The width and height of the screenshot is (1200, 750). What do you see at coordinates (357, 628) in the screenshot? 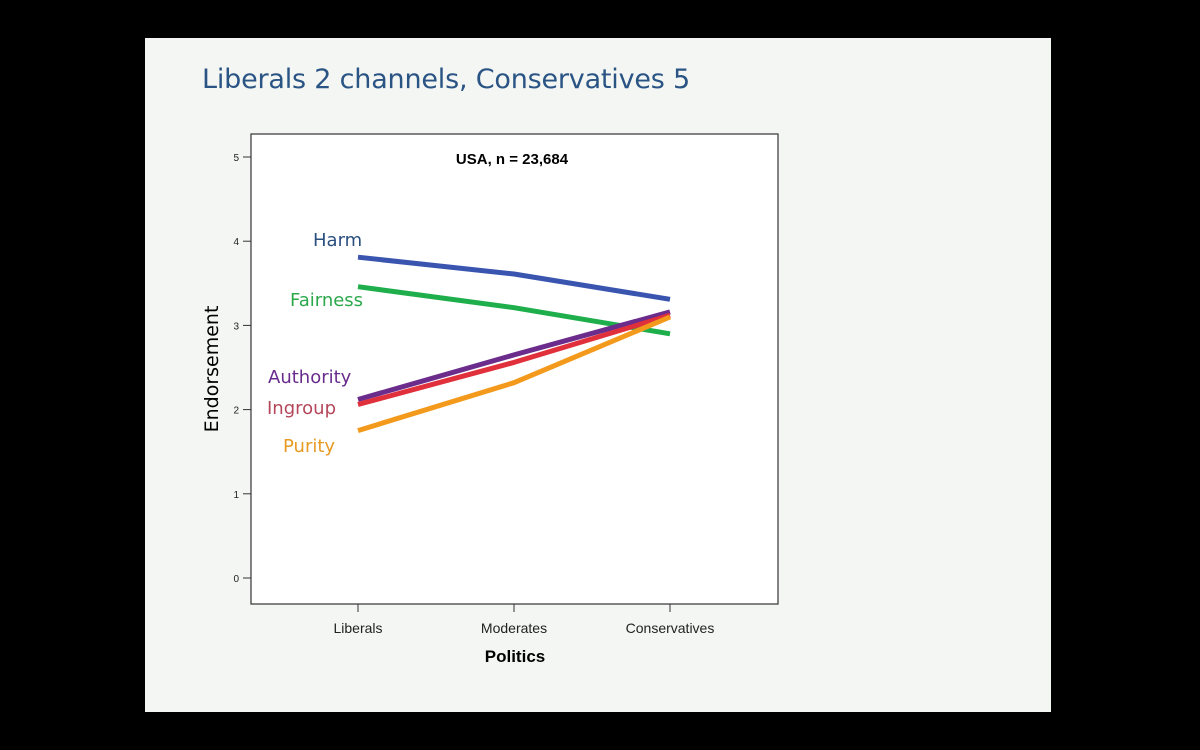
I see `x-tick-label: Liberals` at bounding box center [357, 628].